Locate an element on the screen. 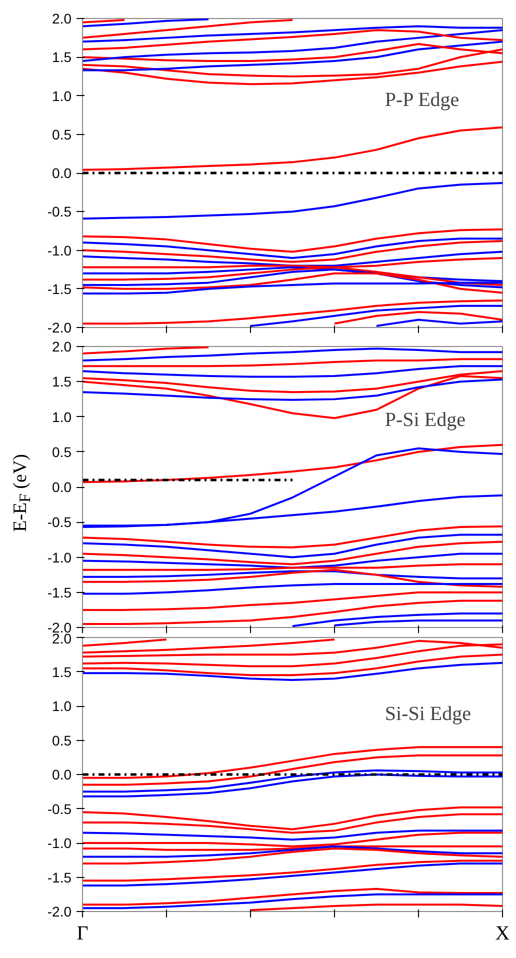  x-tick-label: X is located at coordinates (502, 933).